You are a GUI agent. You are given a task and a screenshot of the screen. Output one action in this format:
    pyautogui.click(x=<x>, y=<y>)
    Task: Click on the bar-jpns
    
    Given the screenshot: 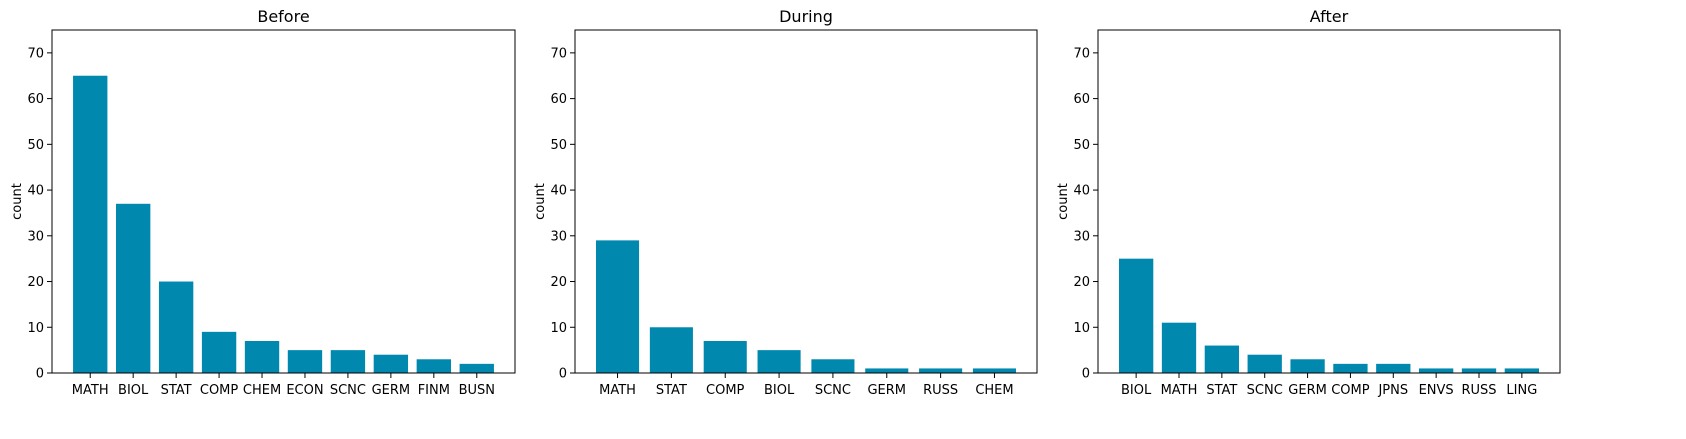 What is the action you would take?
    pyautogui.click(x=1393, y=368)
    